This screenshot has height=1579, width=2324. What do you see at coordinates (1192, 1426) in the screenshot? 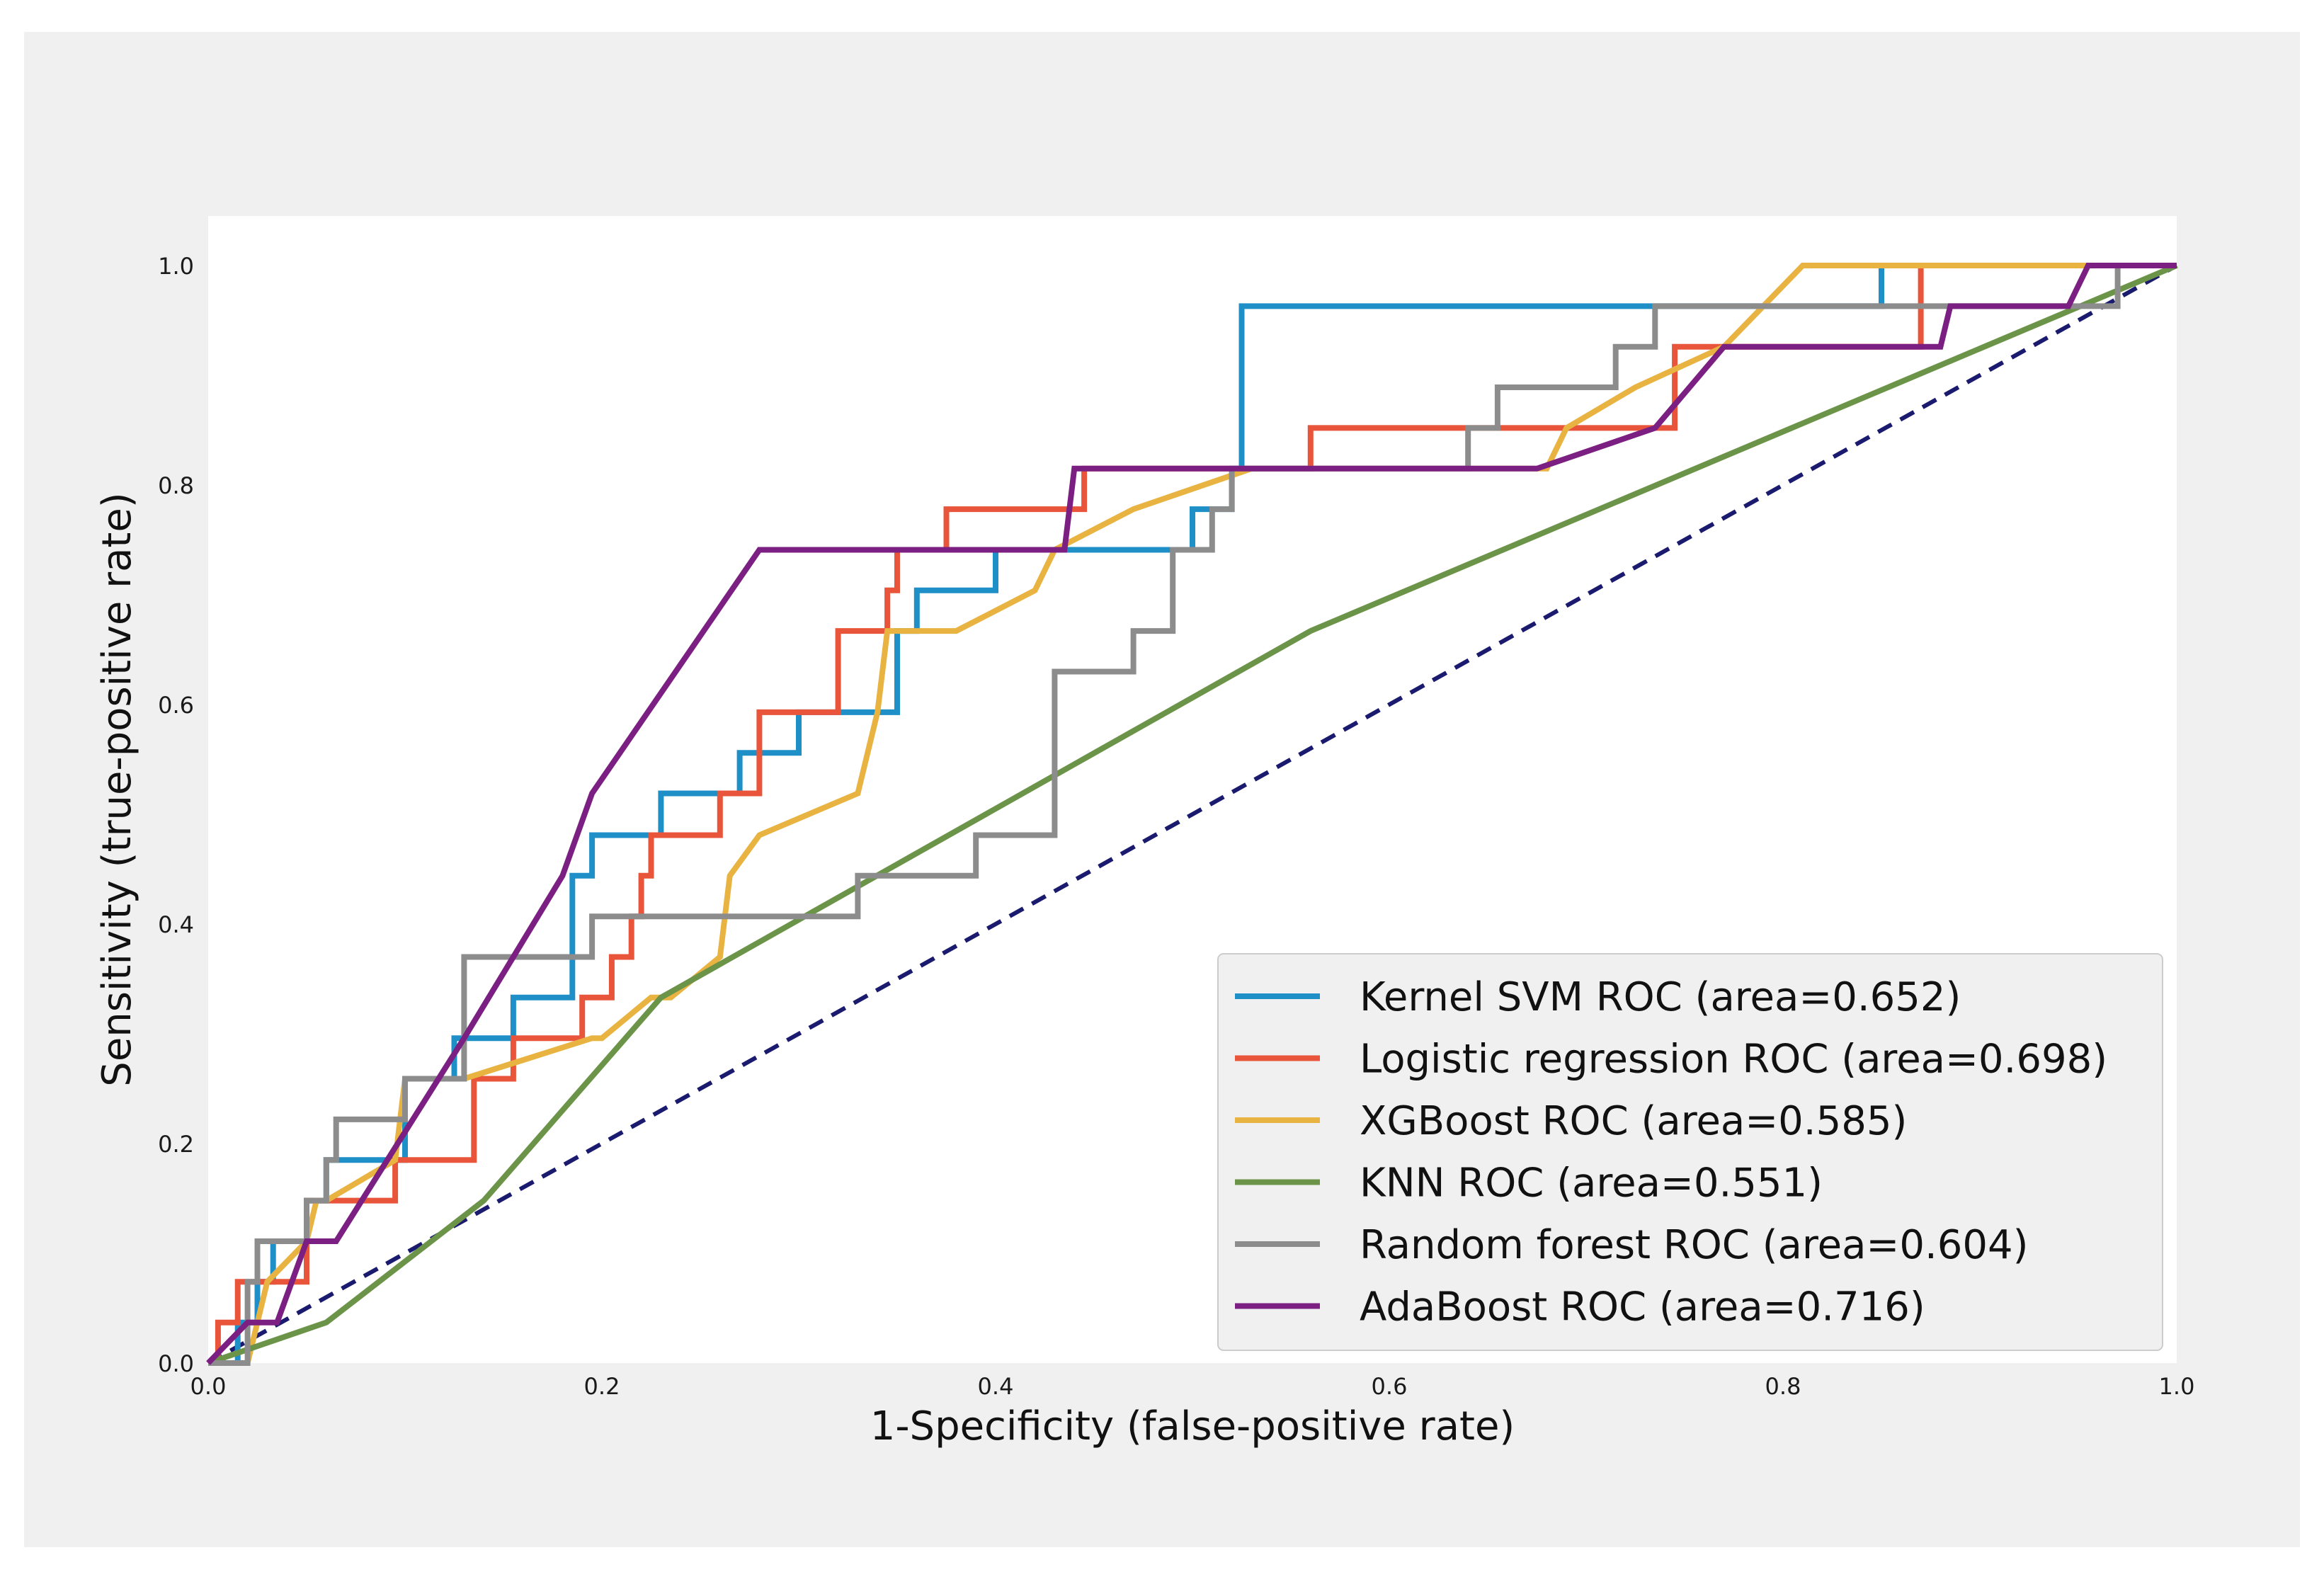
I see `x-axis-label: 1-Specificity (false-positive rate)` at bounding box center [1192, 1426].